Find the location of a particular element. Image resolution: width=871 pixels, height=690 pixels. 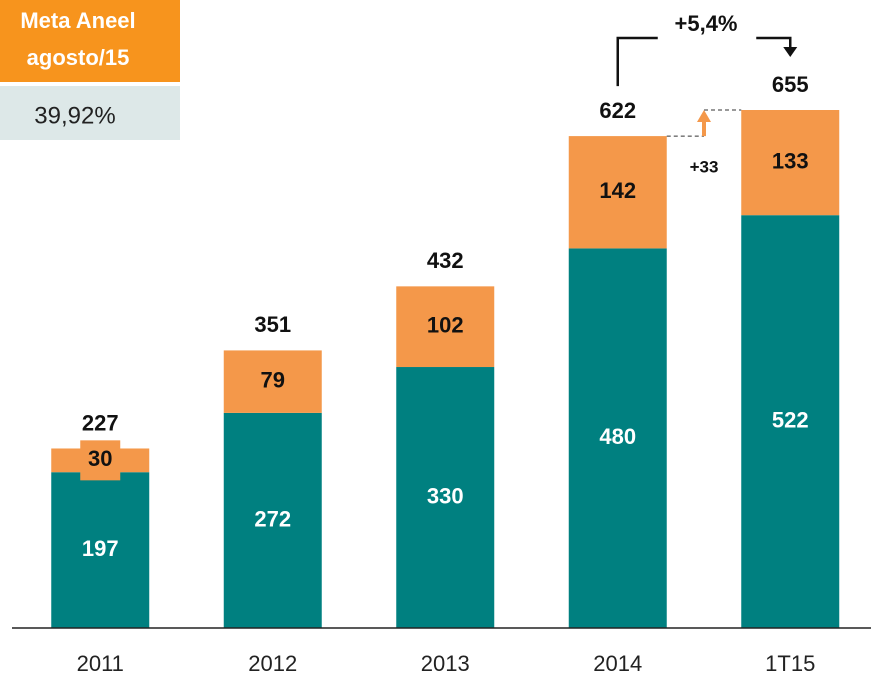

x-tick-label: 2012 is located at coordinates (272, 663).